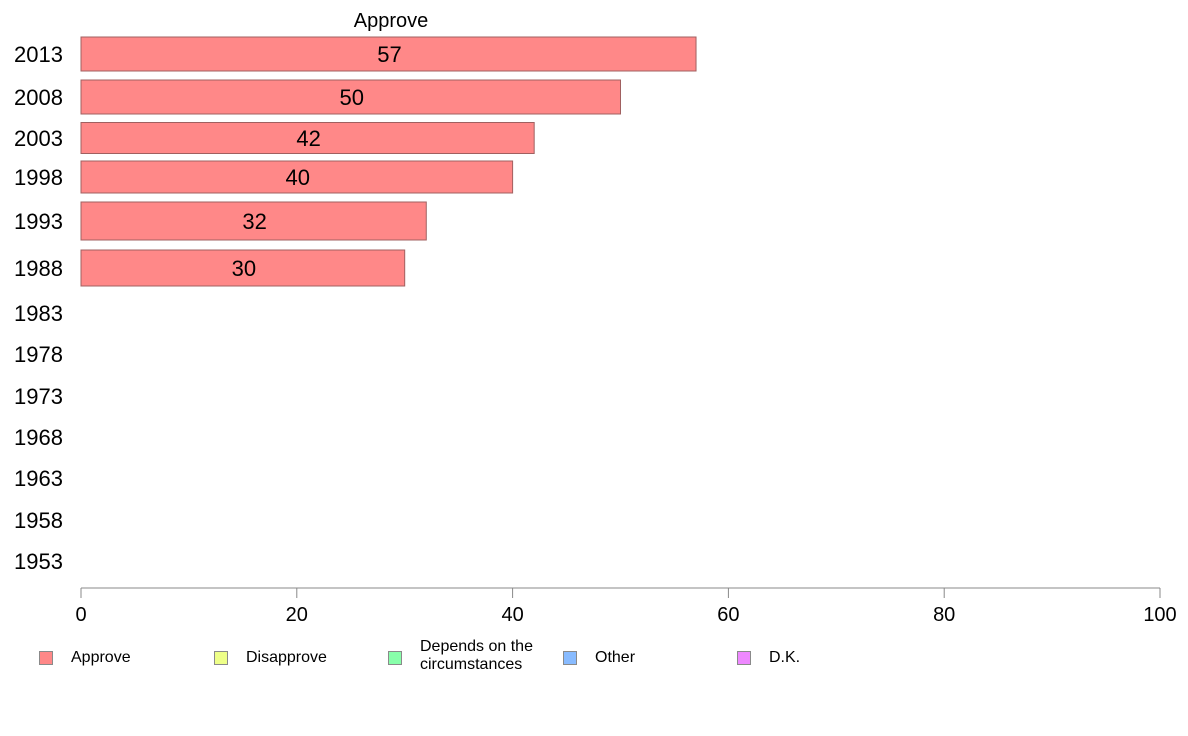  I want to click on legend-label-disapprove: Disapprove, so click(286, 657).